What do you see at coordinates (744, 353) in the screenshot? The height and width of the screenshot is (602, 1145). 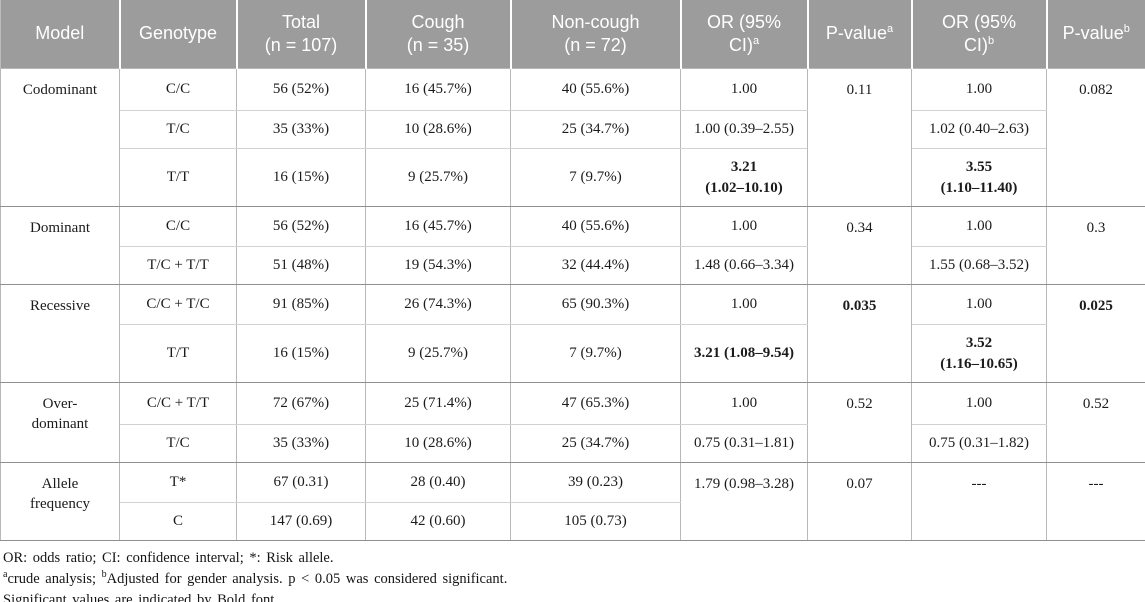 I see `cell-or-crude: 3.21 (1.08–9.54)` at bounding box center [744, 353].